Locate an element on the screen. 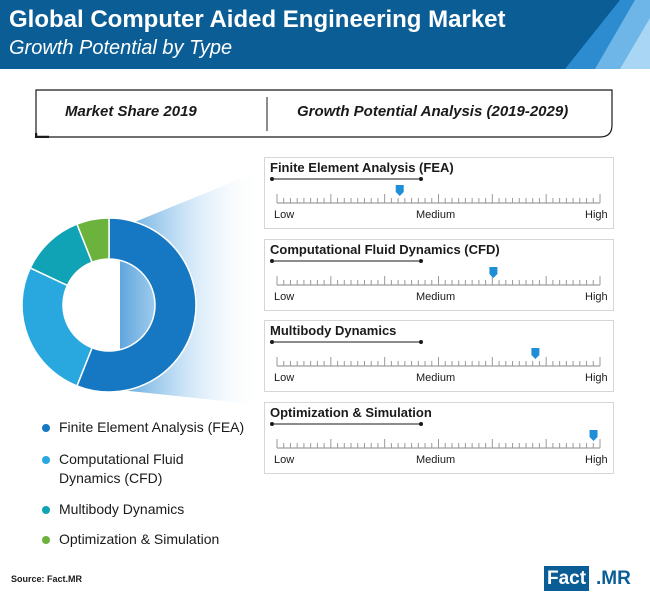 The width and height of the screenshot is (650, 599). legend-dot-cfd is located at coordinates (46, 460).